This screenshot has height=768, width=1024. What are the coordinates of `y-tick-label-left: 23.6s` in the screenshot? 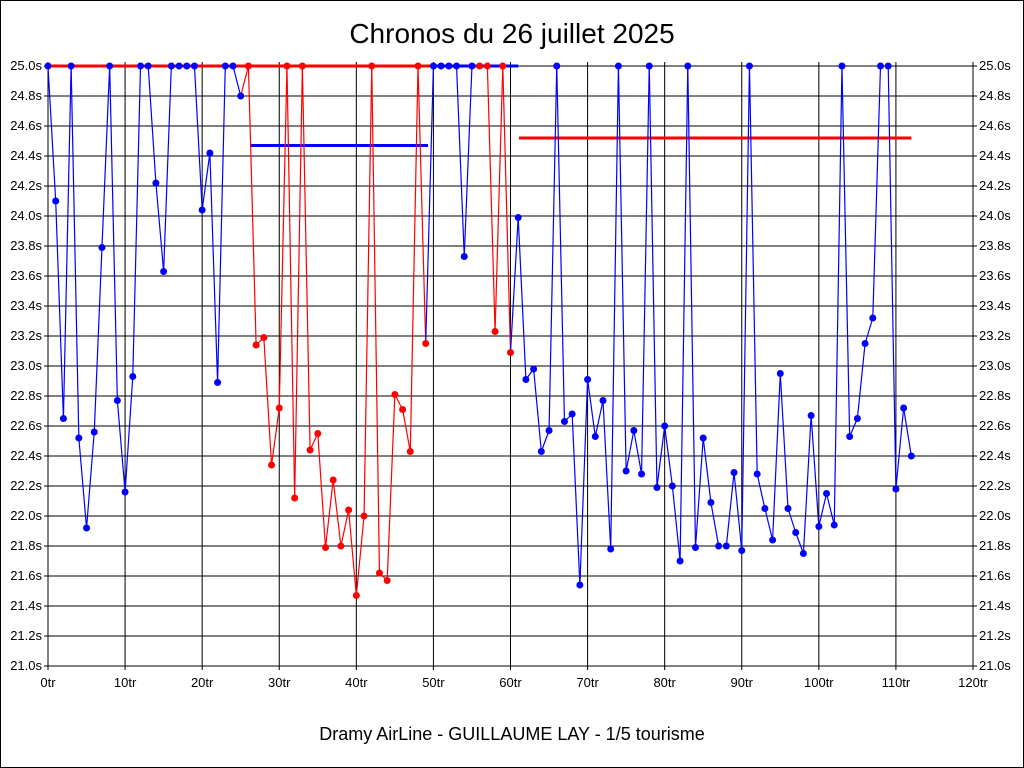 It's located at (26, 275).